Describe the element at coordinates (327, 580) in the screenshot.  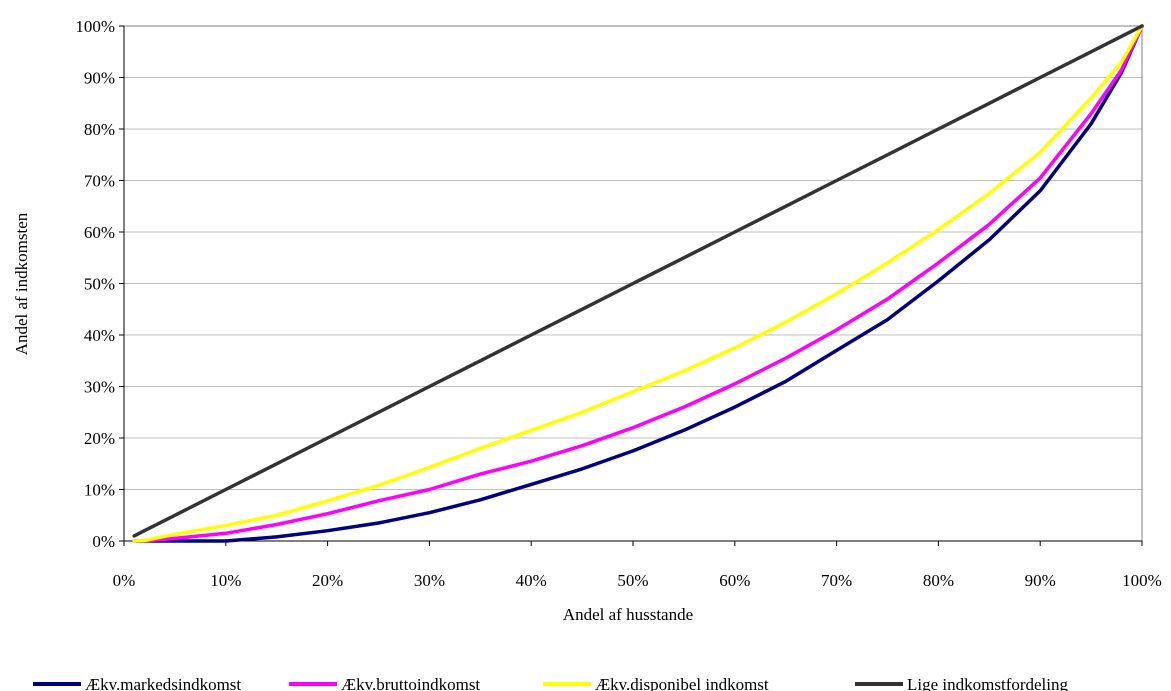
I see `x-tick-label: 20%` at that location.